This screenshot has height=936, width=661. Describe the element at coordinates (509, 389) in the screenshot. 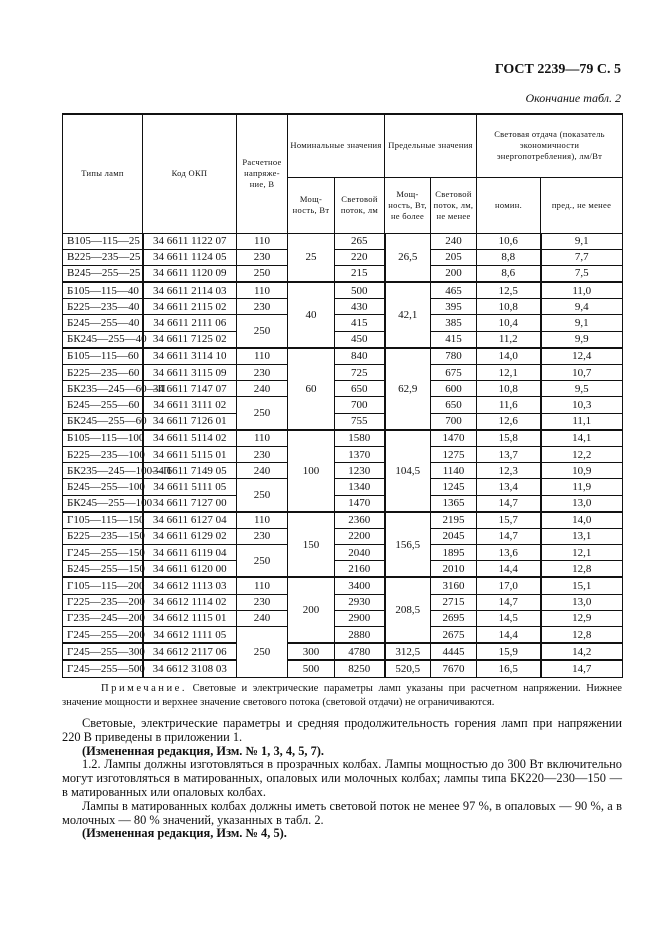

I see `cell-efficacy-nominal: 10,8` at that location.